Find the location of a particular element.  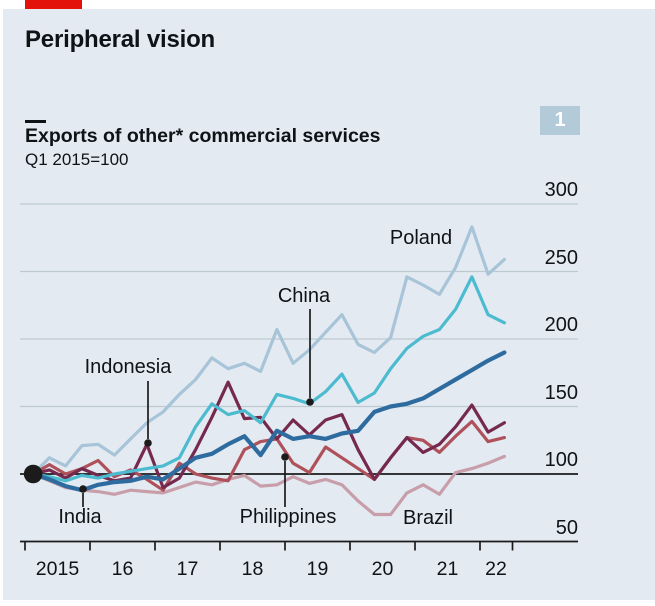

red-tab is located at coordinates (53, 4).